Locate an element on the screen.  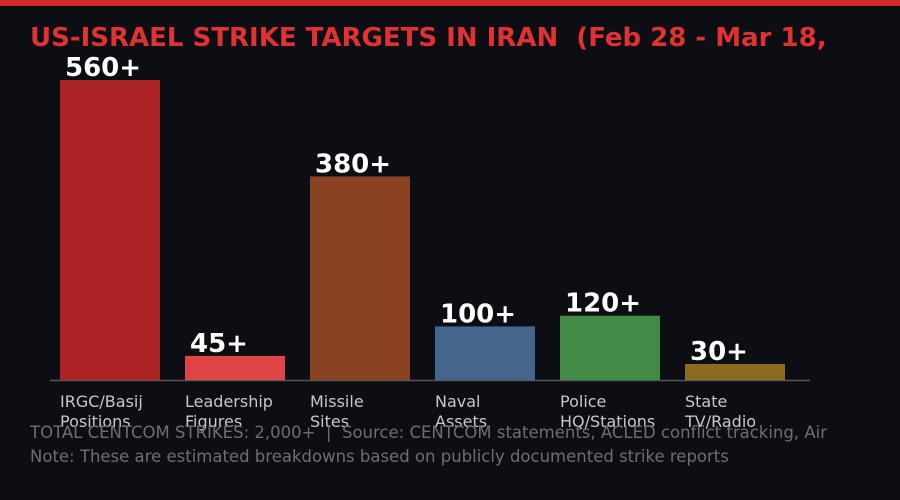
x-tick-label: Police HQ/Stations is located at coordinates (607, 411).